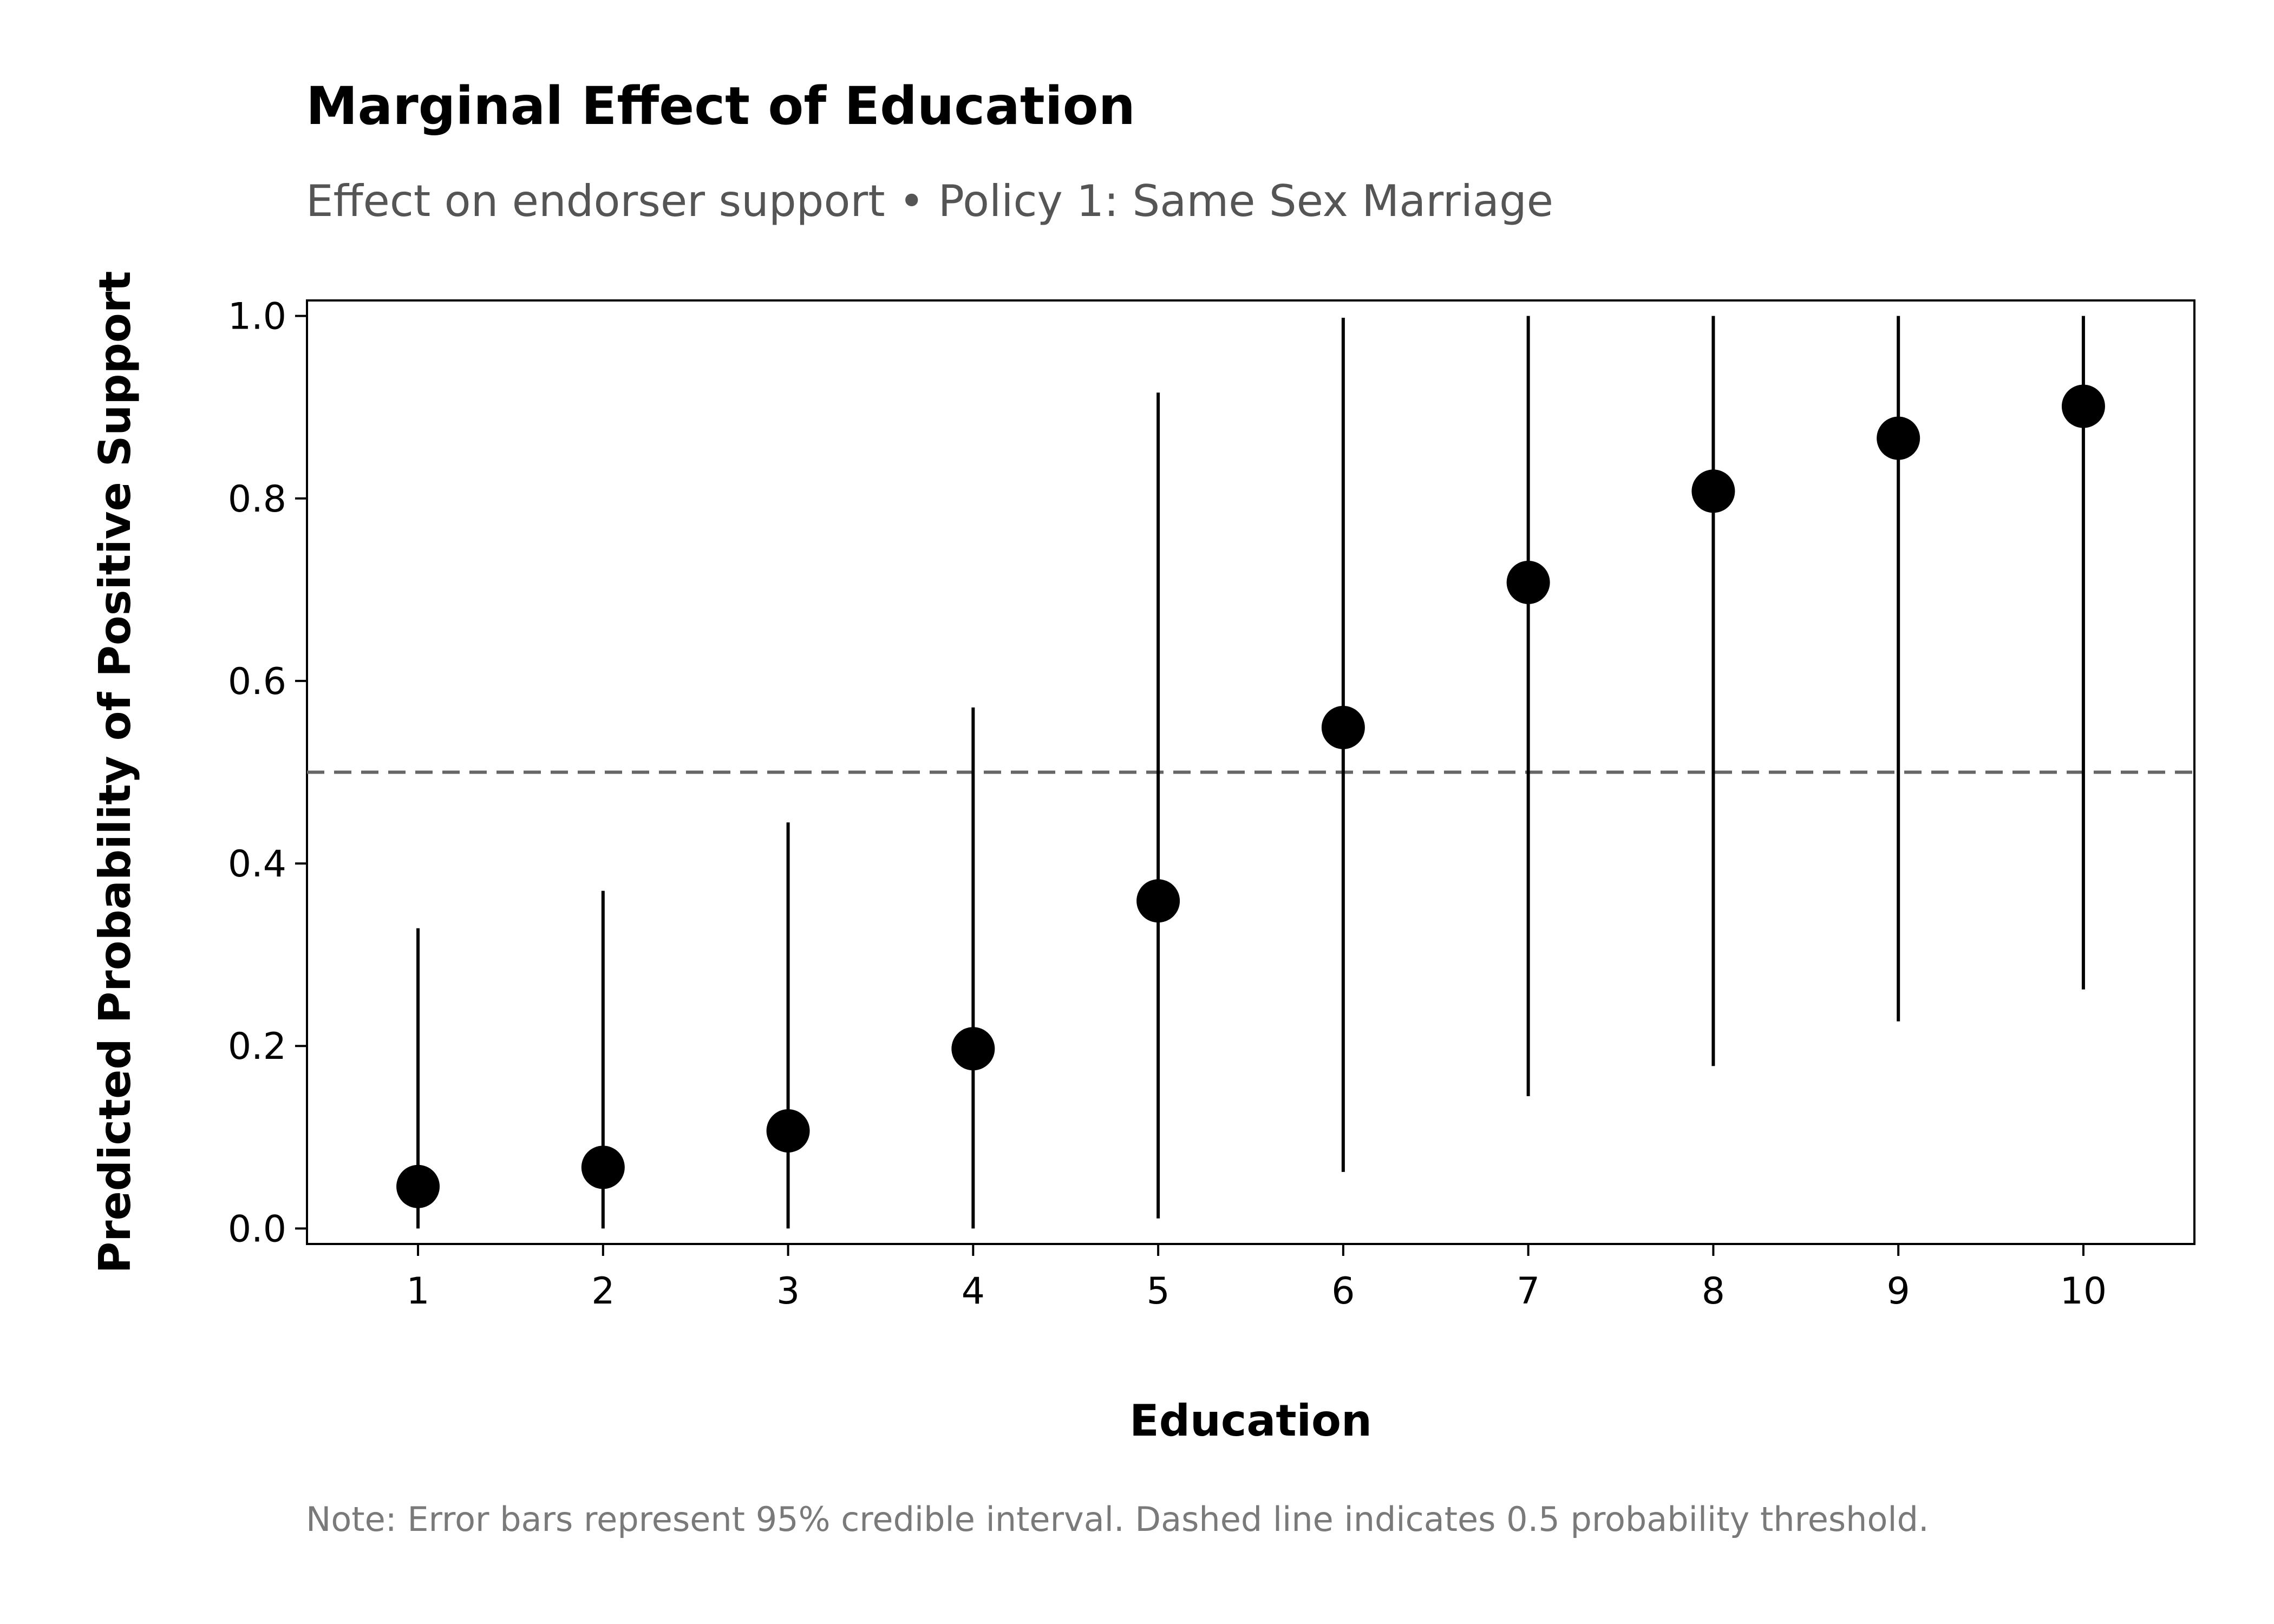 The height and width of the screenshot is (1624, 2274). Describe the element at coordinates (257, 682) in the screenshot. I see `y-tick-label: 0.6` at that location.